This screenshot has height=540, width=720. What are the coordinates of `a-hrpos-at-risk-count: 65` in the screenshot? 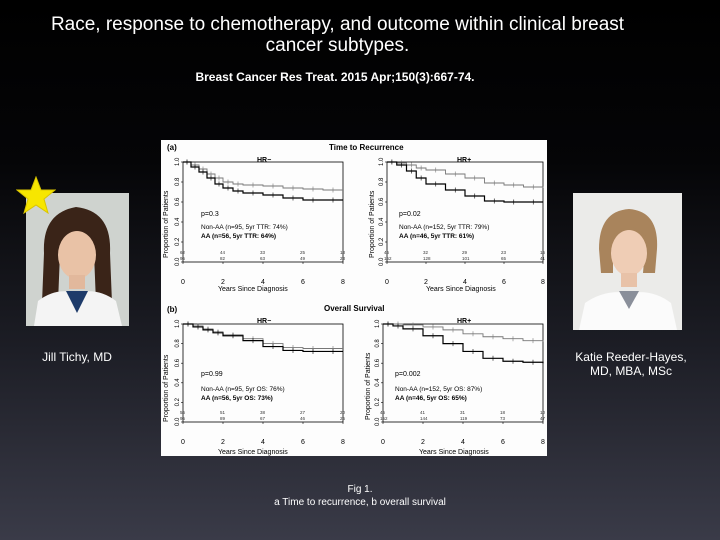 It's located at (504, 258).